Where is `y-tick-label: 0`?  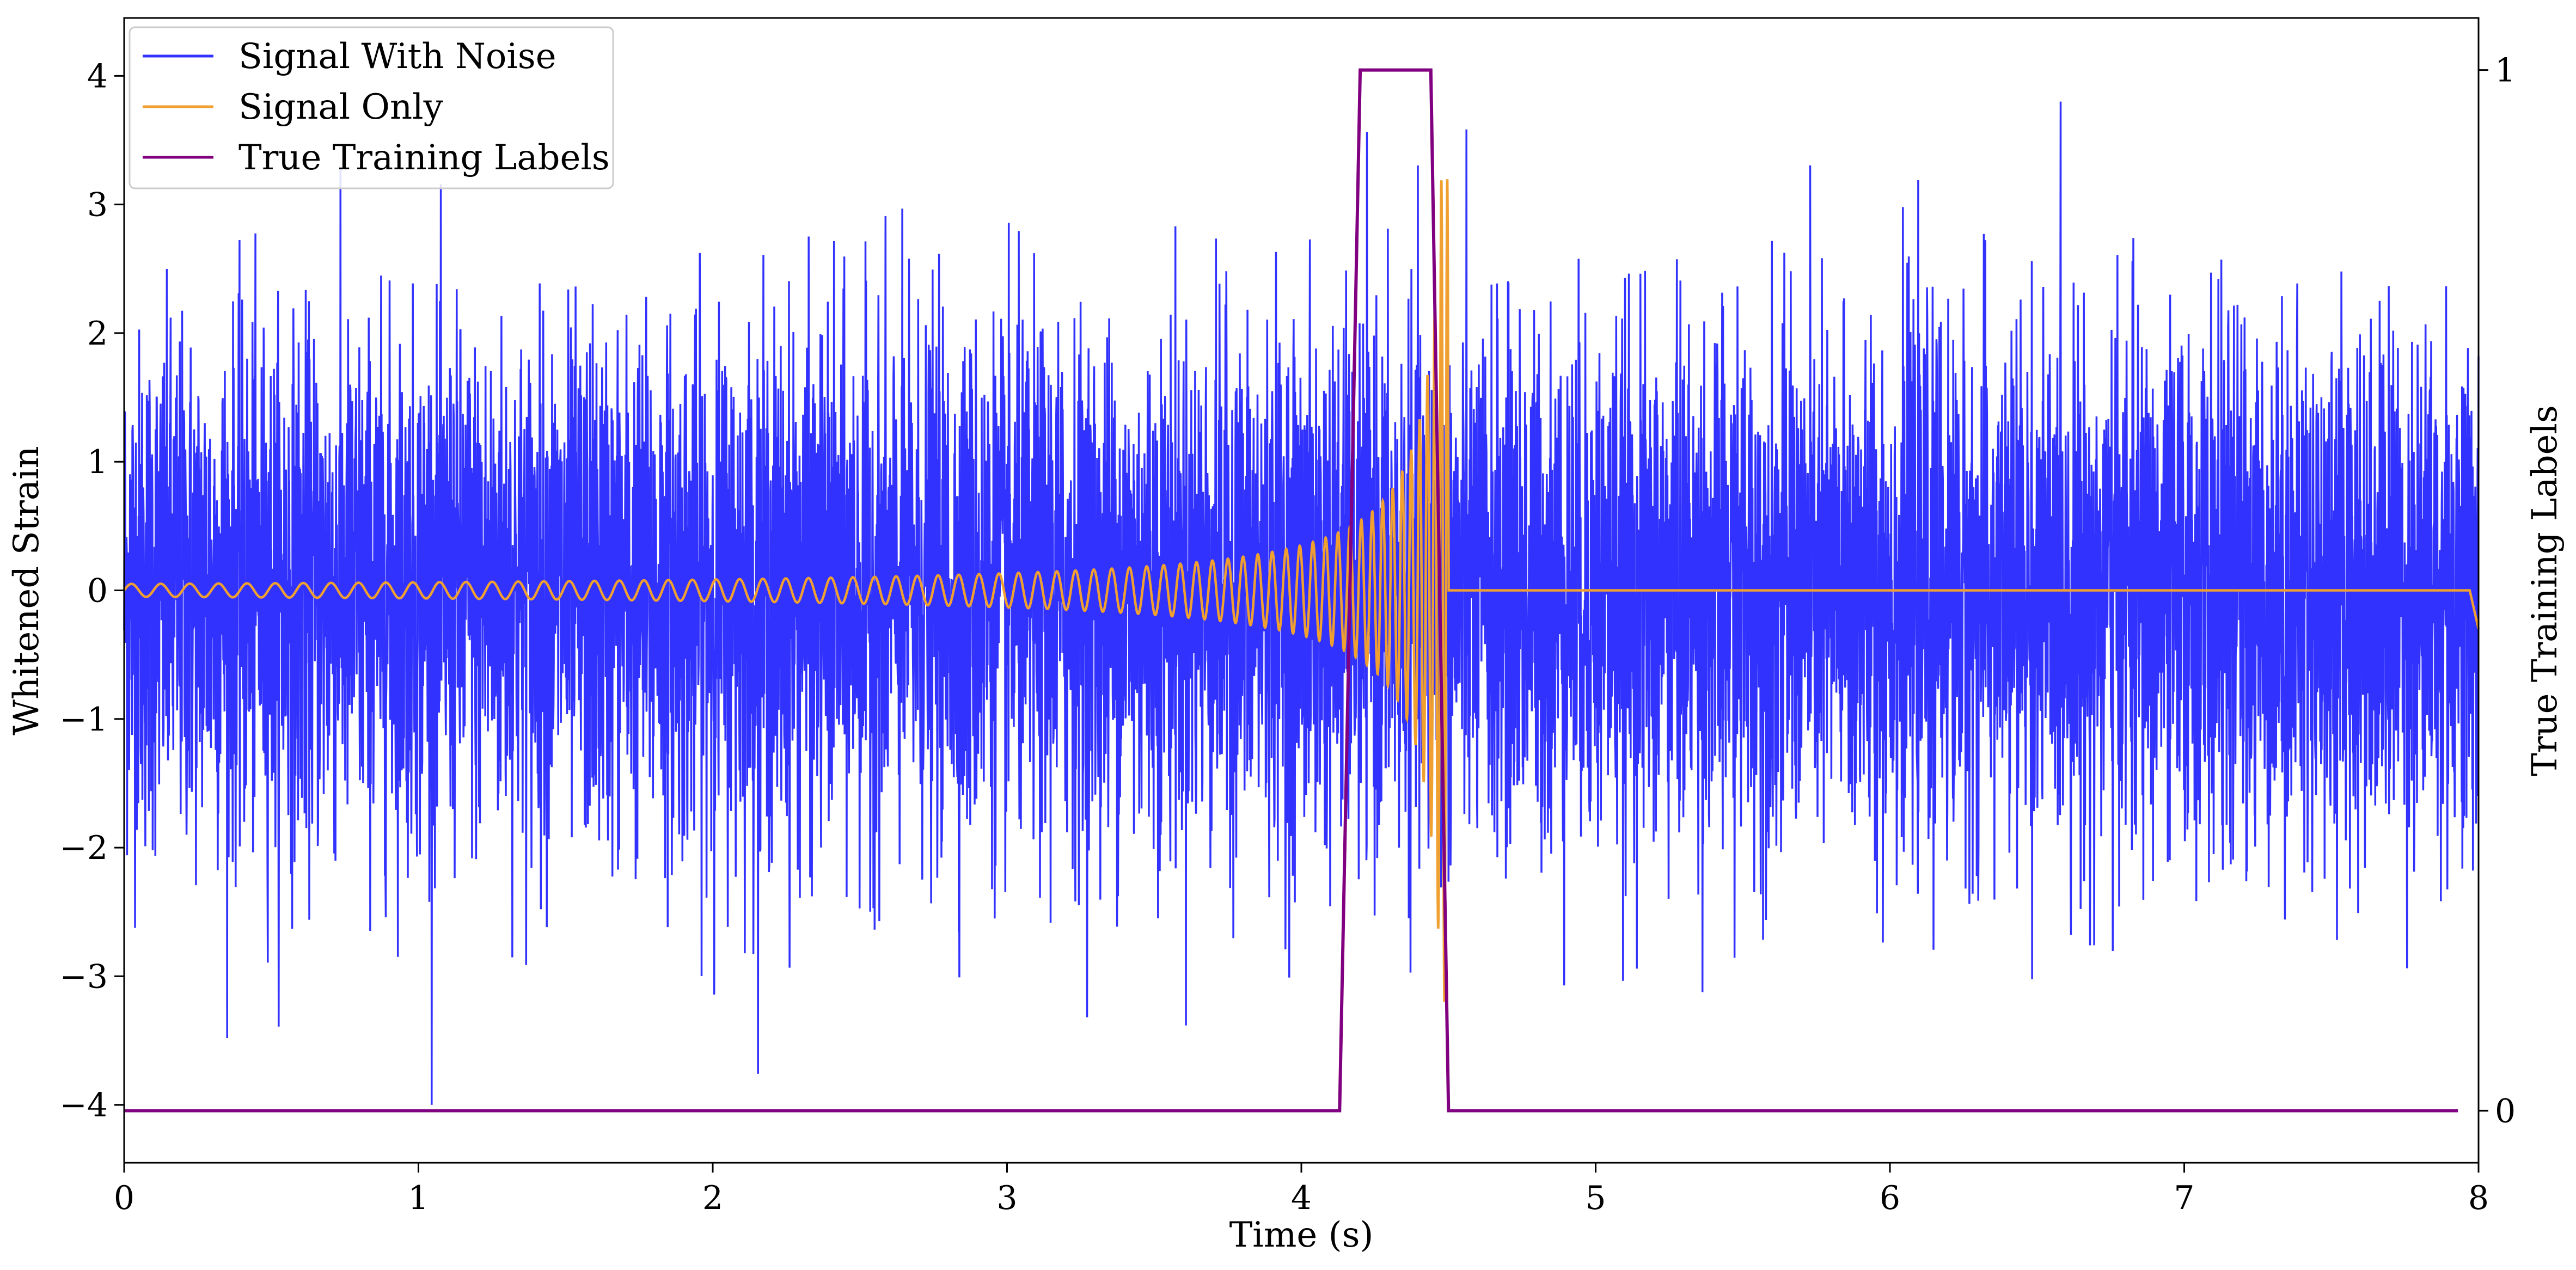 y-tick-label: 0 is located at coordinates (97, 591).